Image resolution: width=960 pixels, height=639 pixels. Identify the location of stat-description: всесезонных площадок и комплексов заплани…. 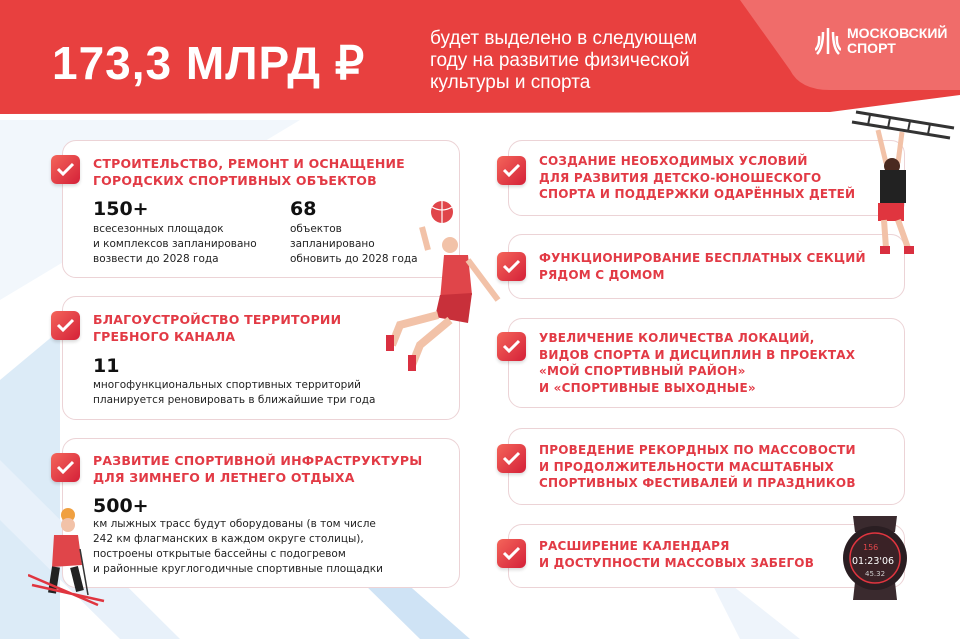
(175, 244).